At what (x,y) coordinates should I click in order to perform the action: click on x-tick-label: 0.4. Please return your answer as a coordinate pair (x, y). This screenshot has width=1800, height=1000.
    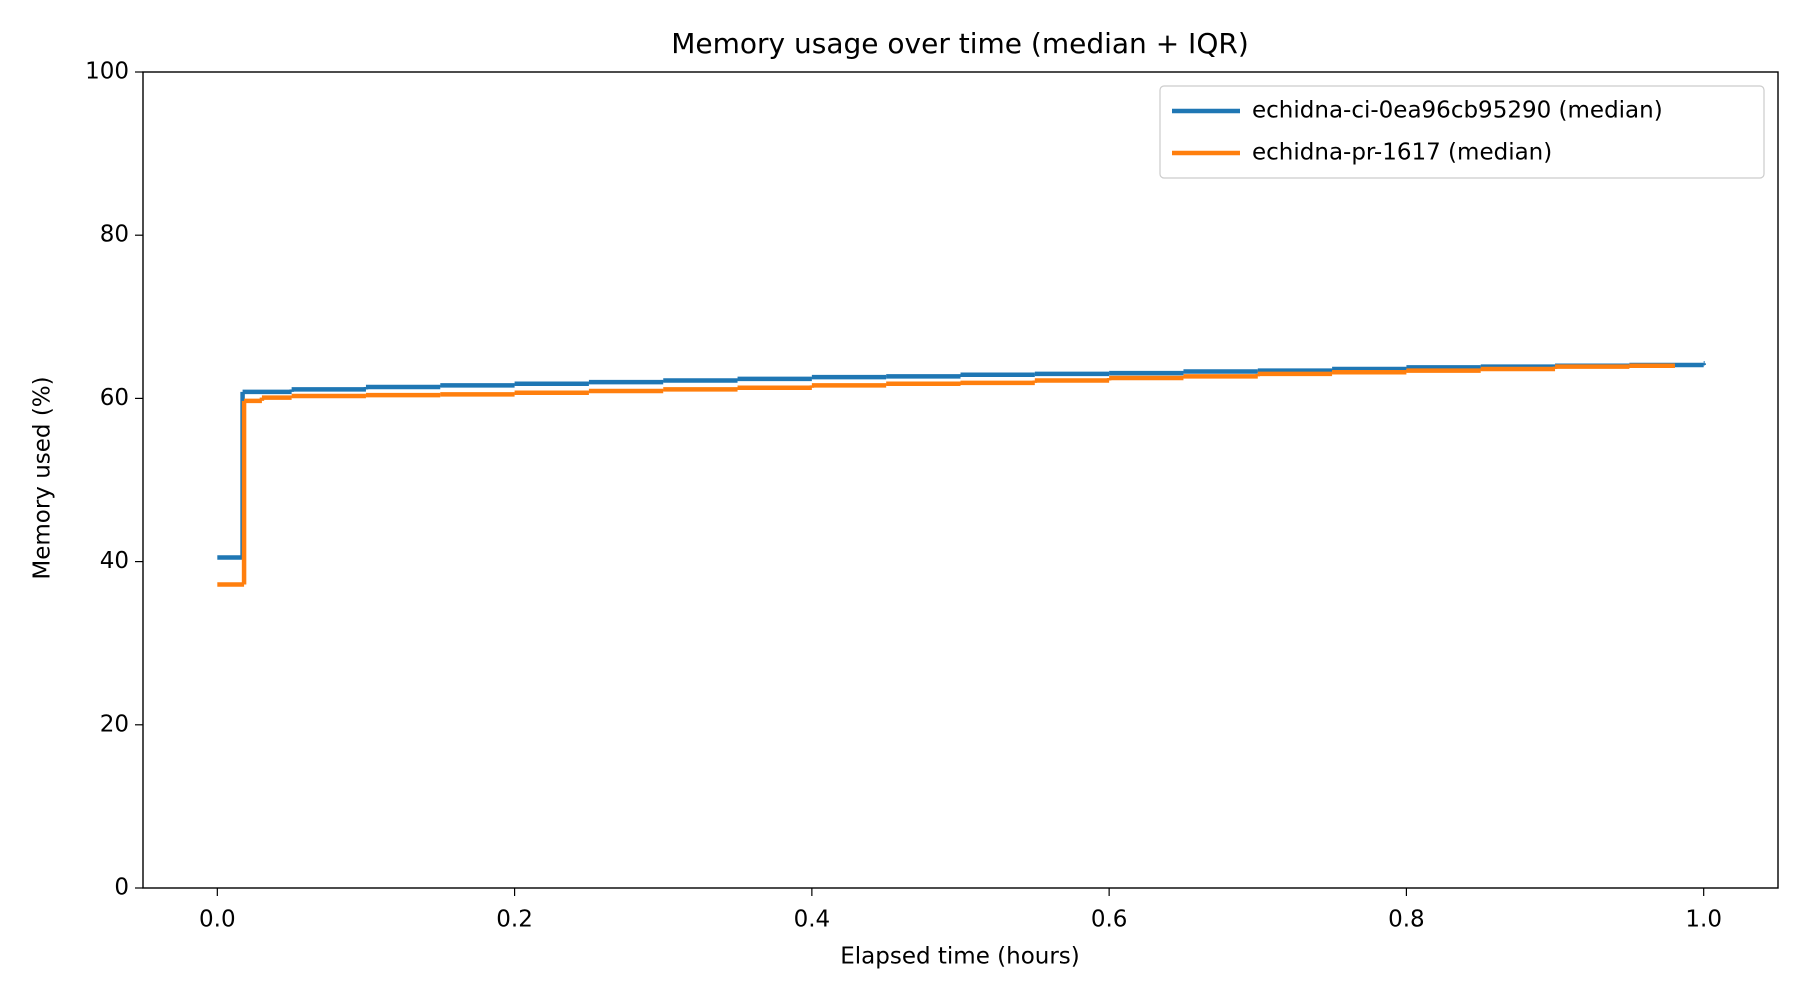
    Looking at the image, I should click on (812, 920).